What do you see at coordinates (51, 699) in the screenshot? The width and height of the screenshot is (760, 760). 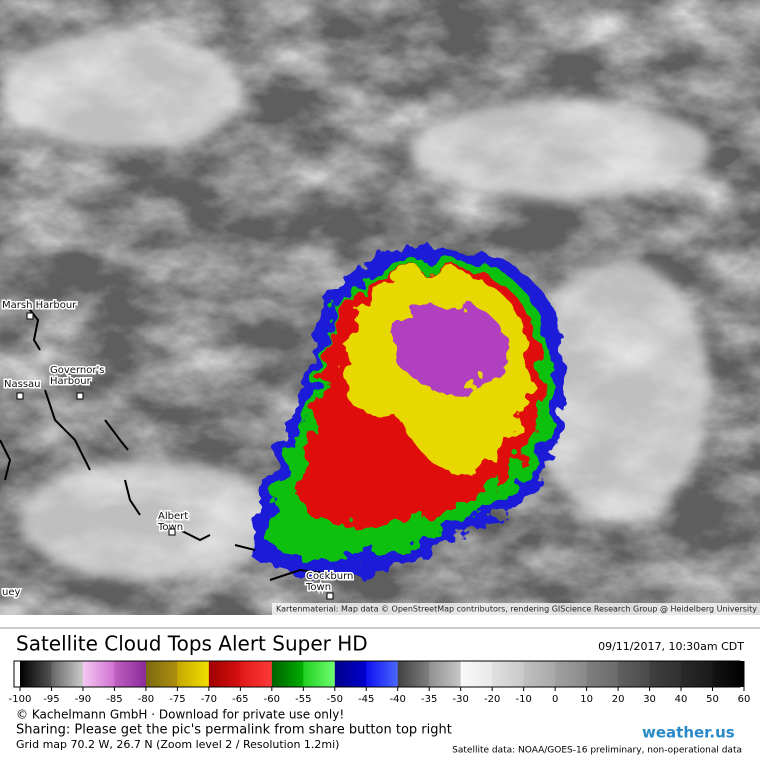 I see `scale-tick-label: -95` at bounding box center [51, 699].